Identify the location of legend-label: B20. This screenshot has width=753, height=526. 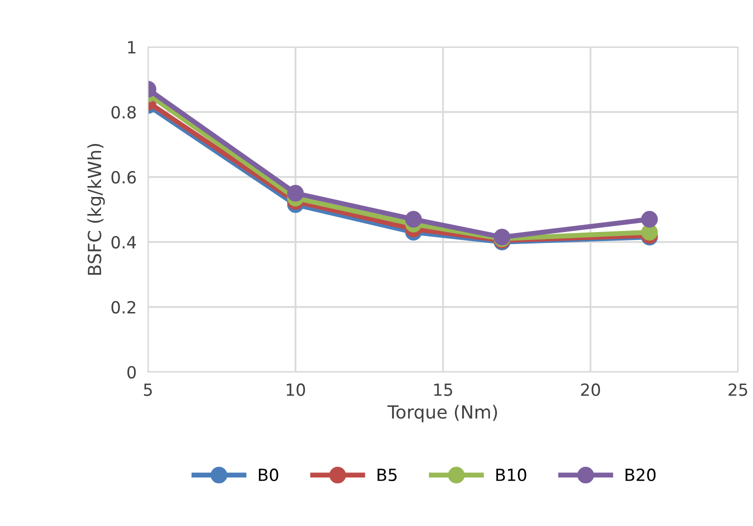
(641, 475).